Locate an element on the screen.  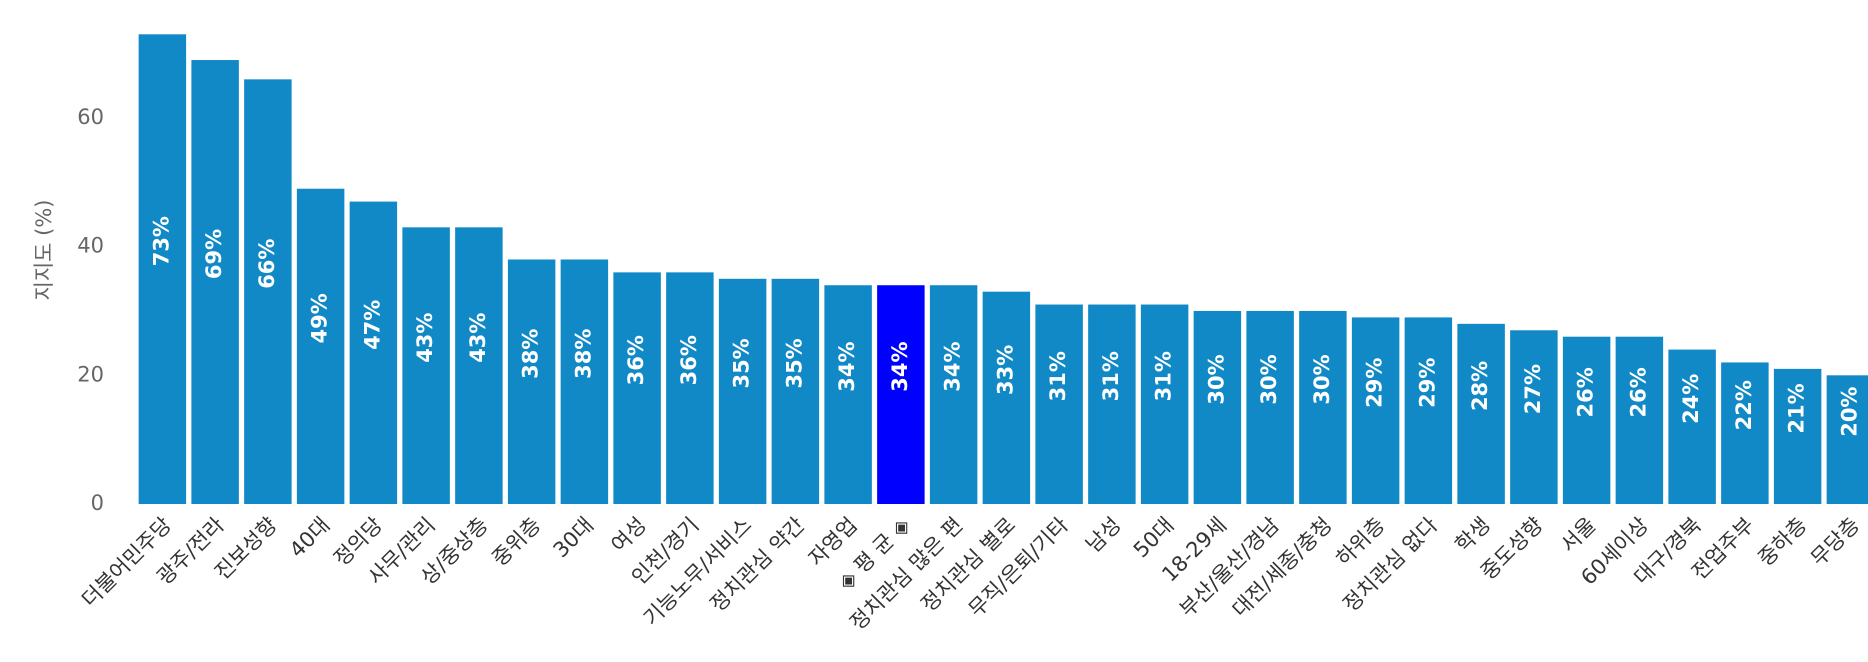
value-label: 73% is located at coordinates (161, 241).